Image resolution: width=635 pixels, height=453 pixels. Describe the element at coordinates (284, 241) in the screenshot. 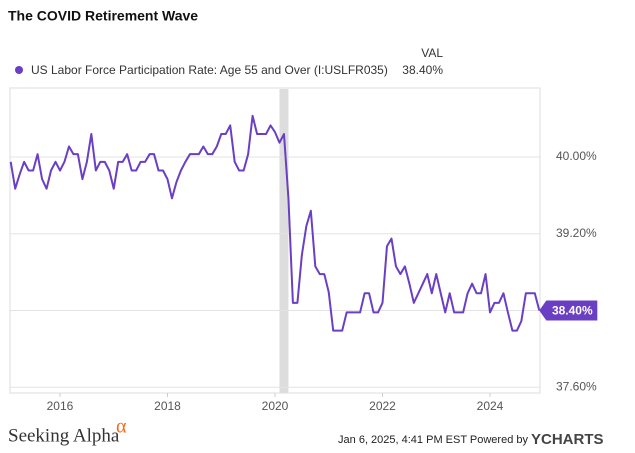

I see `shaded-period` at that location.